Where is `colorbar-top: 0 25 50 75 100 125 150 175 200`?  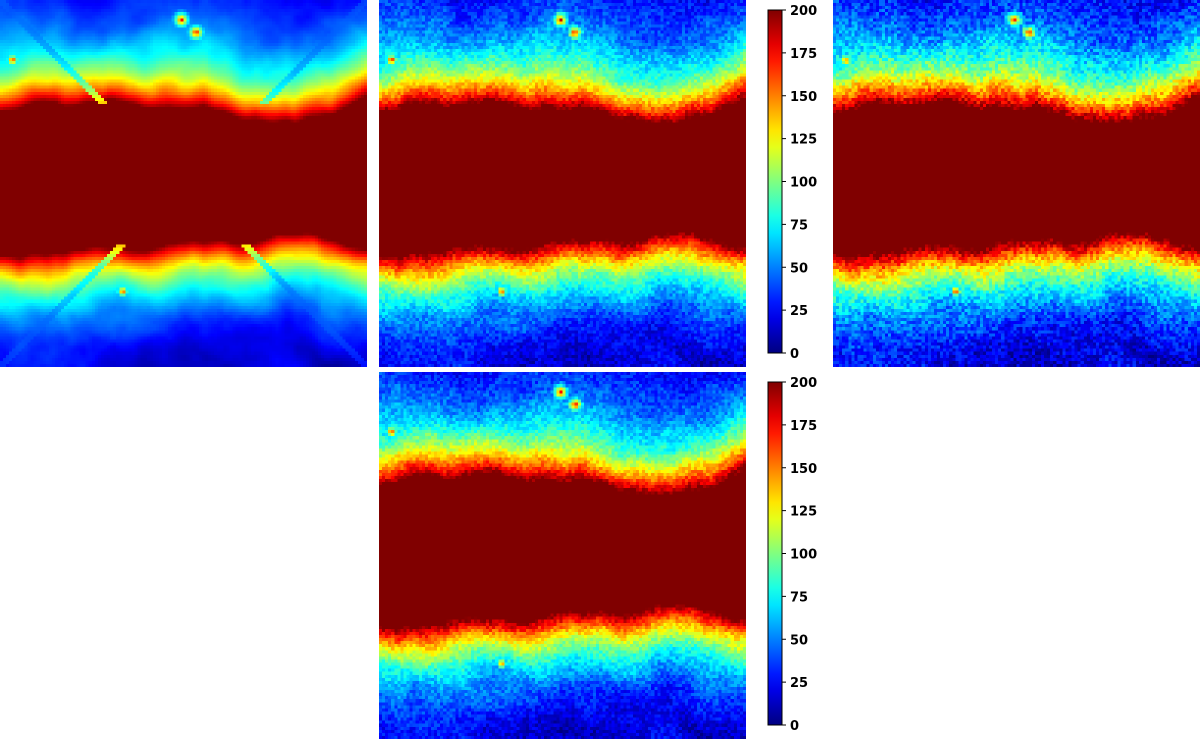 colorbar-top: 0 25 50 75 100 125 150 175 200 is located at coordinates (809, 183).